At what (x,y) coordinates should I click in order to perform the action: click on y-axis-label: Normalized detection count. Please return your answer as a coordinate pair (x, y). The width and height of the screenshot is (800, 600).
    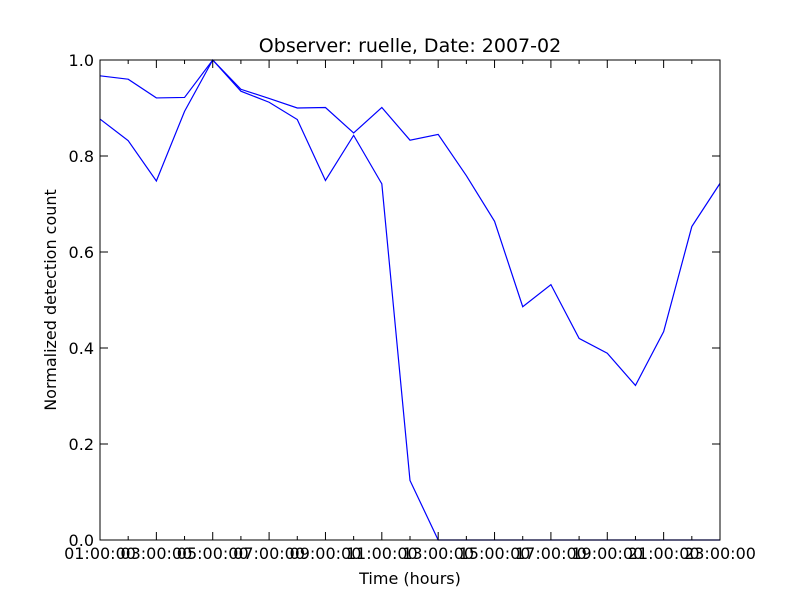
    Looking at the image, I should click on (50, 300).